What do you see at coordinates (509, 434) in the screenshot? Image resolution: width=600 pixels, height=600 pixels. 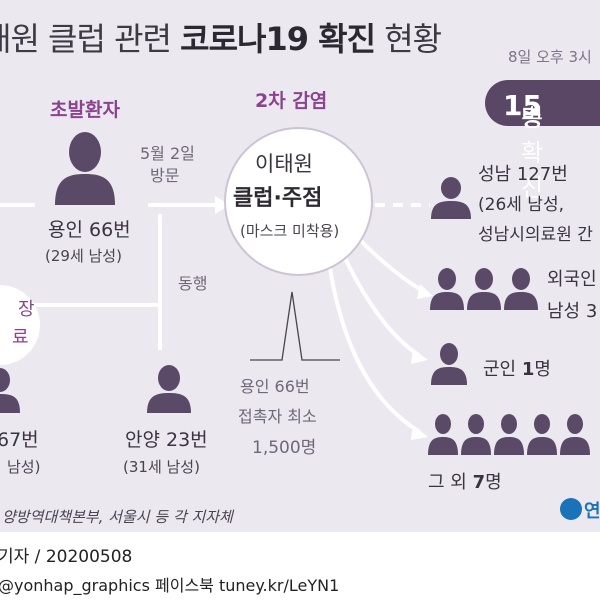 I see `other-persons-icon` at bounding box center [509, 434].